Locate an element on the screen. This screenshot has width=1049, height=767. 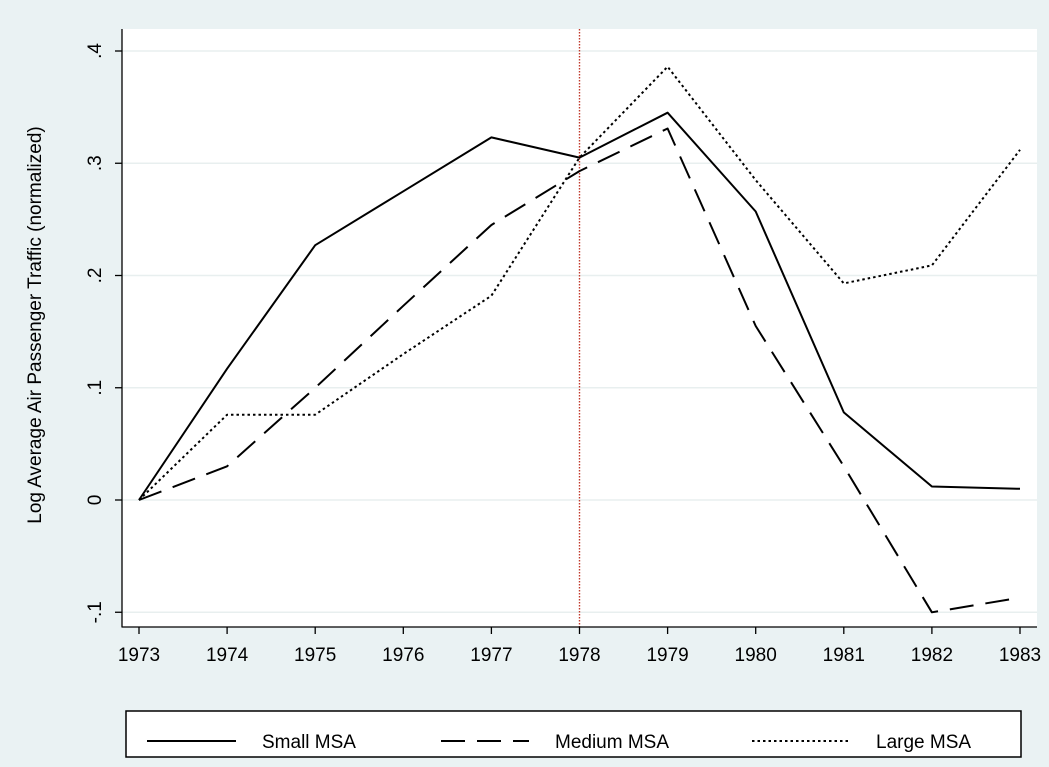
legend-label-large-msa: Large MSA is located at coordinates (923, 742).